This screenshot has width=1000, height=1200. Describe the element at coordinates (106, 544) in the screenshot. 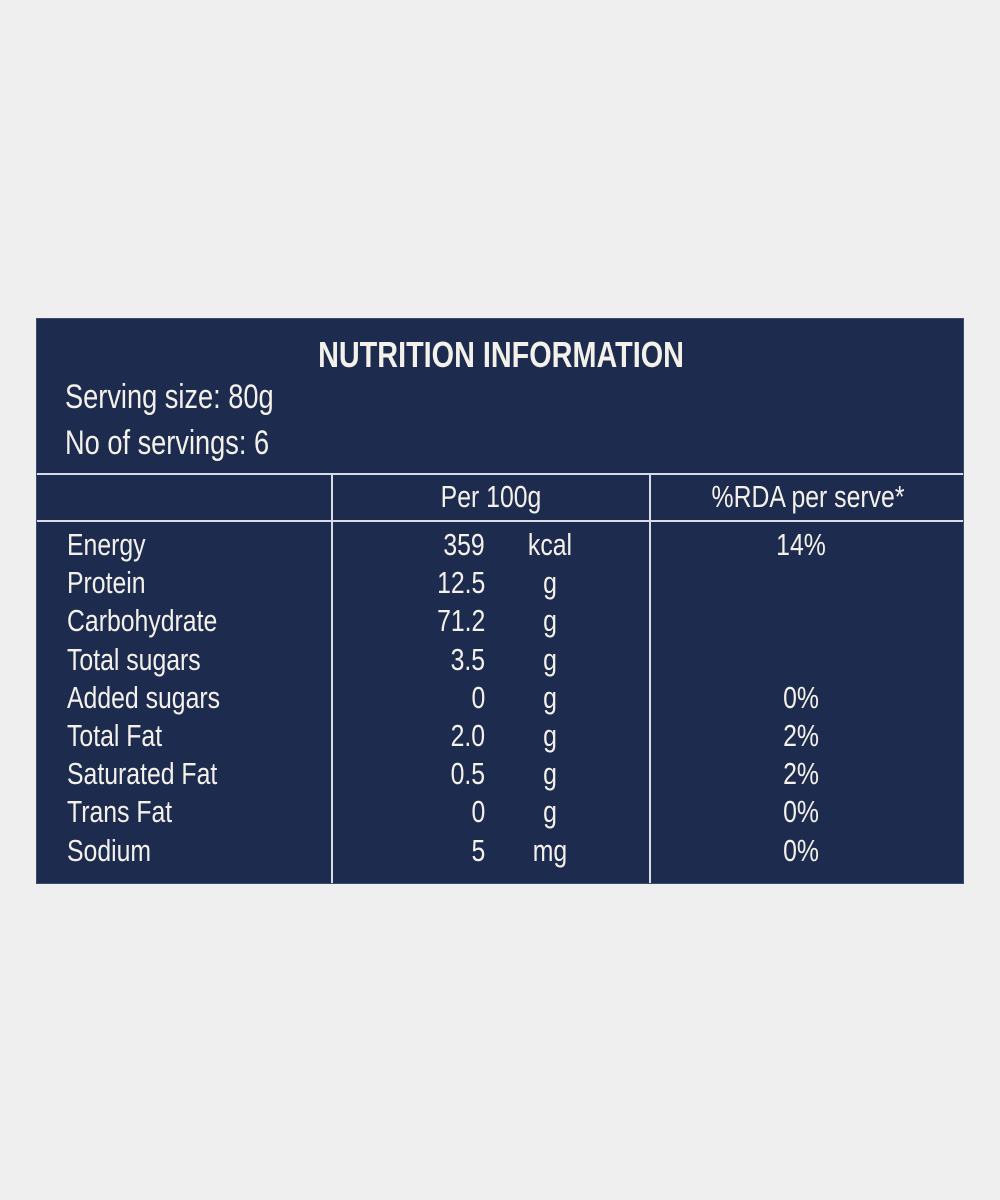

I see `nutrient-name: Energy` at that location.